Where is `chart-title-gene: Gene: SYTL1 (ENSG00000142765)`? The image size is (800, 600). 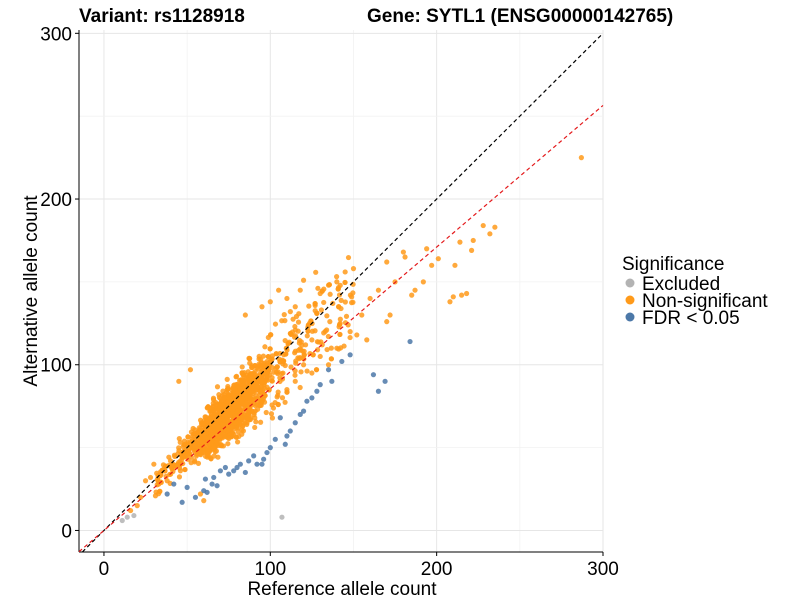 chart-title-gene: Gene: SYTL1 (ENSG00000142765) is located at coordinates (520, 16).